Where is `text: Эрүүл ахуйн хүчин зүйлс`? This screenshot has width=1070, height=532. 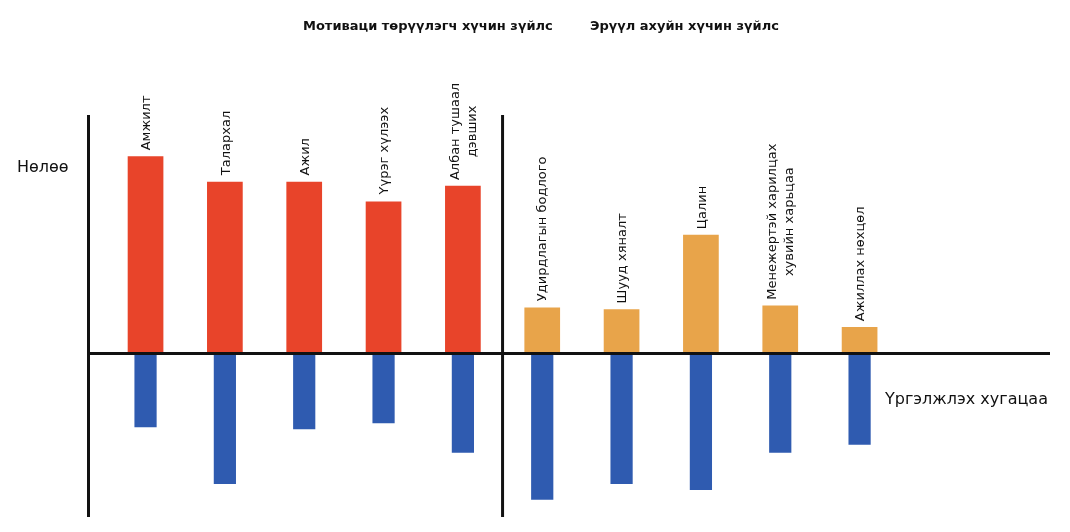
text: Эрүүл ахуйн хүчин зүйлс is located at coordinates (684, 25).